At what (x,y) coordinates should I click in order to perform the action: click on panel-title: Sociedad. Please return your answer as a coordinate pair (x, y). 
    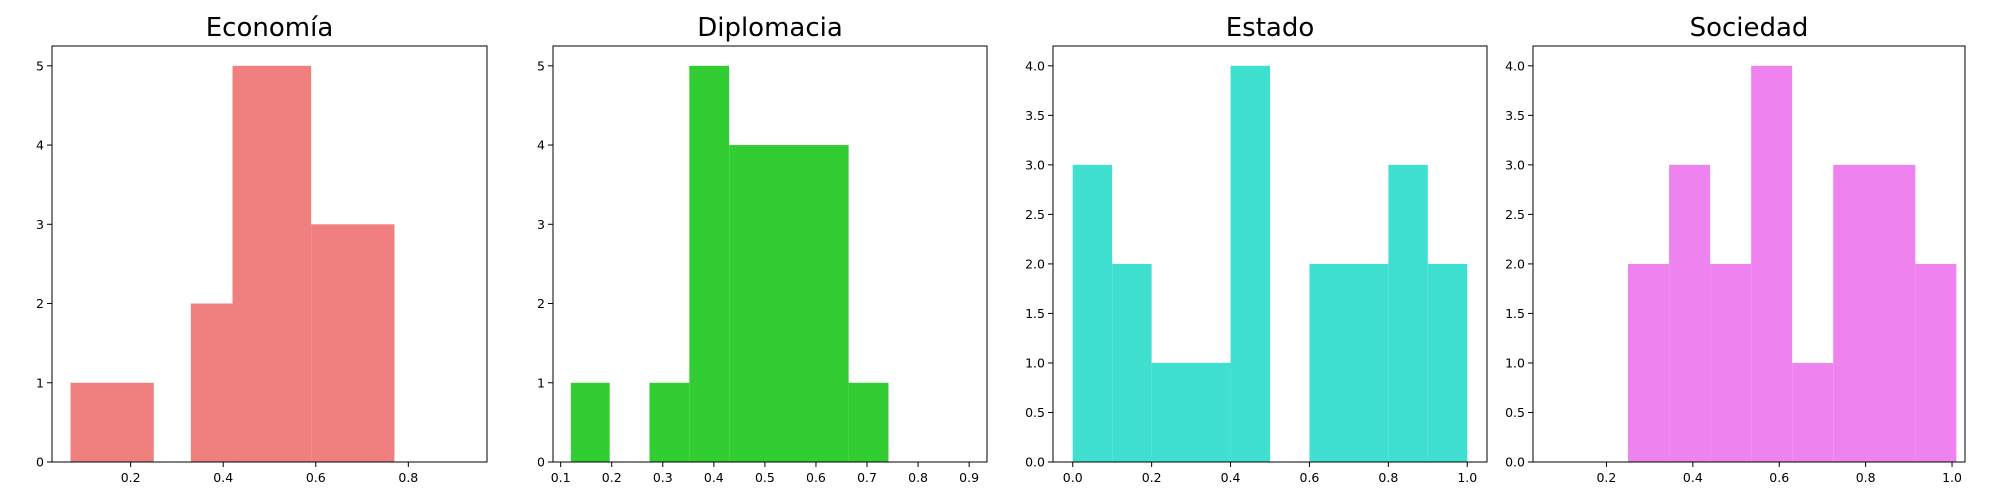
    Looking at the image, I should click on (1749, 28).